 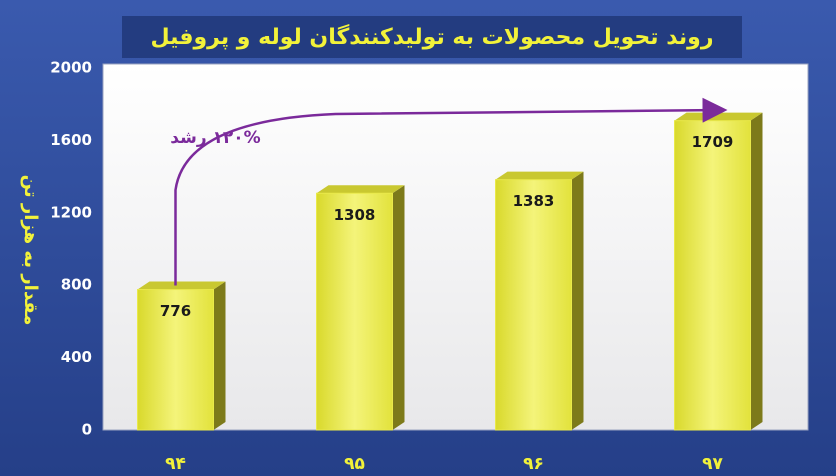 I want to click on title-band, so click(x=432, y=37).